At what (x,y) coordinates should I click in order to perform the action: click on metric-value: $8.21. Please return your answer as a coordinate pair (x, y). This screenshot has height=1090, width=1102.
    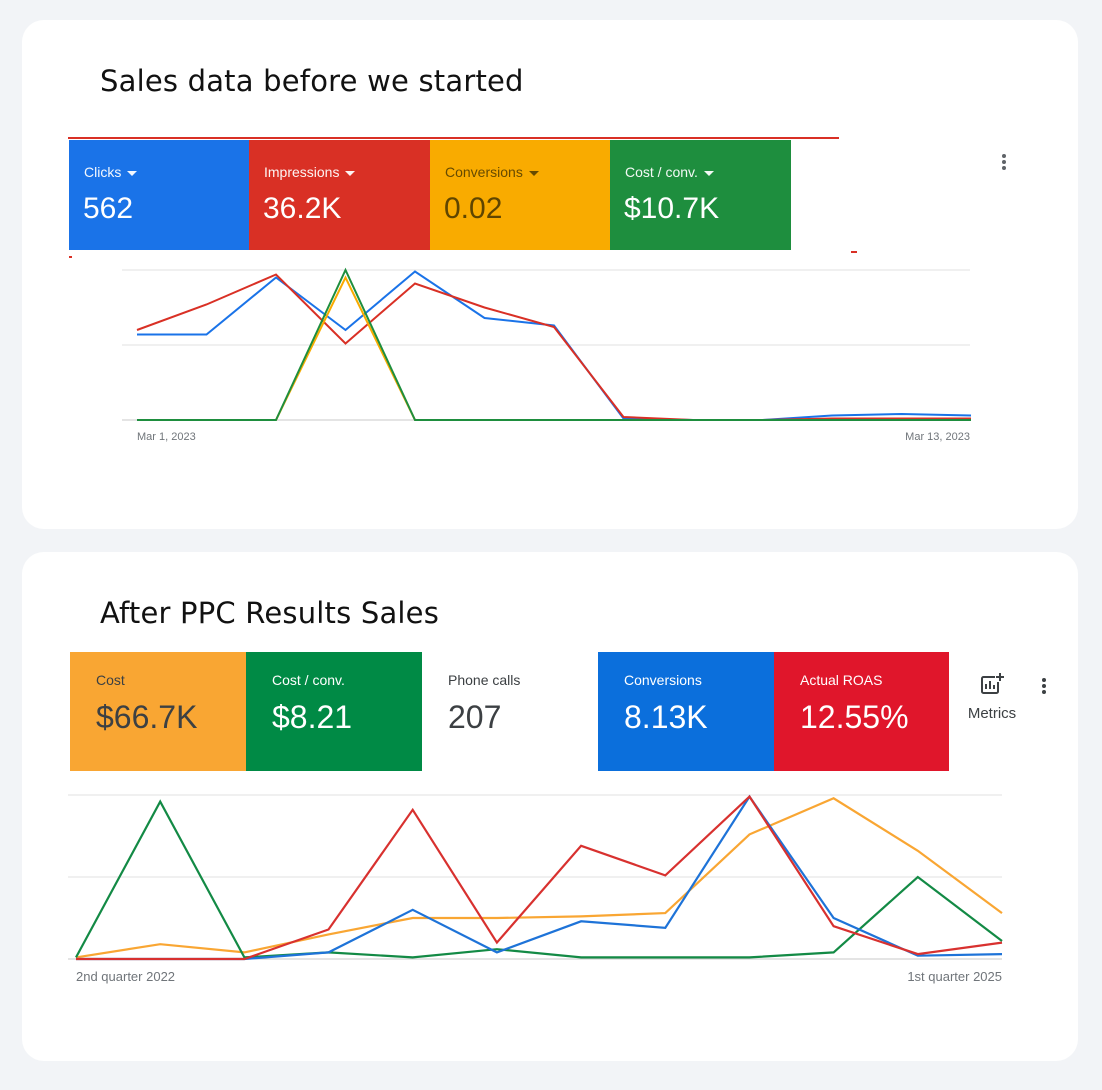
    Looking at the image, I should click on (312, 717).